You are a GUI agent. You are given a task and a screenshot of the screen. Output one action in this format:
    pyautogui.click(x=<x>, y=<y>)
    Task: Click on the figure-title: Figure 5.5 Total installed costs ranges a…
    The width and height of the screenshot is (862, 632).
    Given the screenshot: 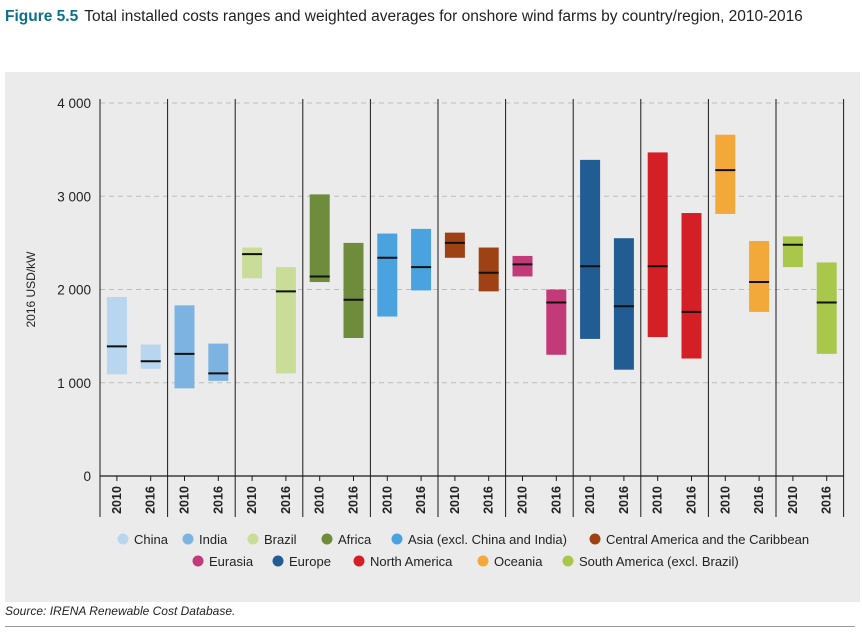 What is the action you would take?
    pyautogui.click(x=430, y=17)
    